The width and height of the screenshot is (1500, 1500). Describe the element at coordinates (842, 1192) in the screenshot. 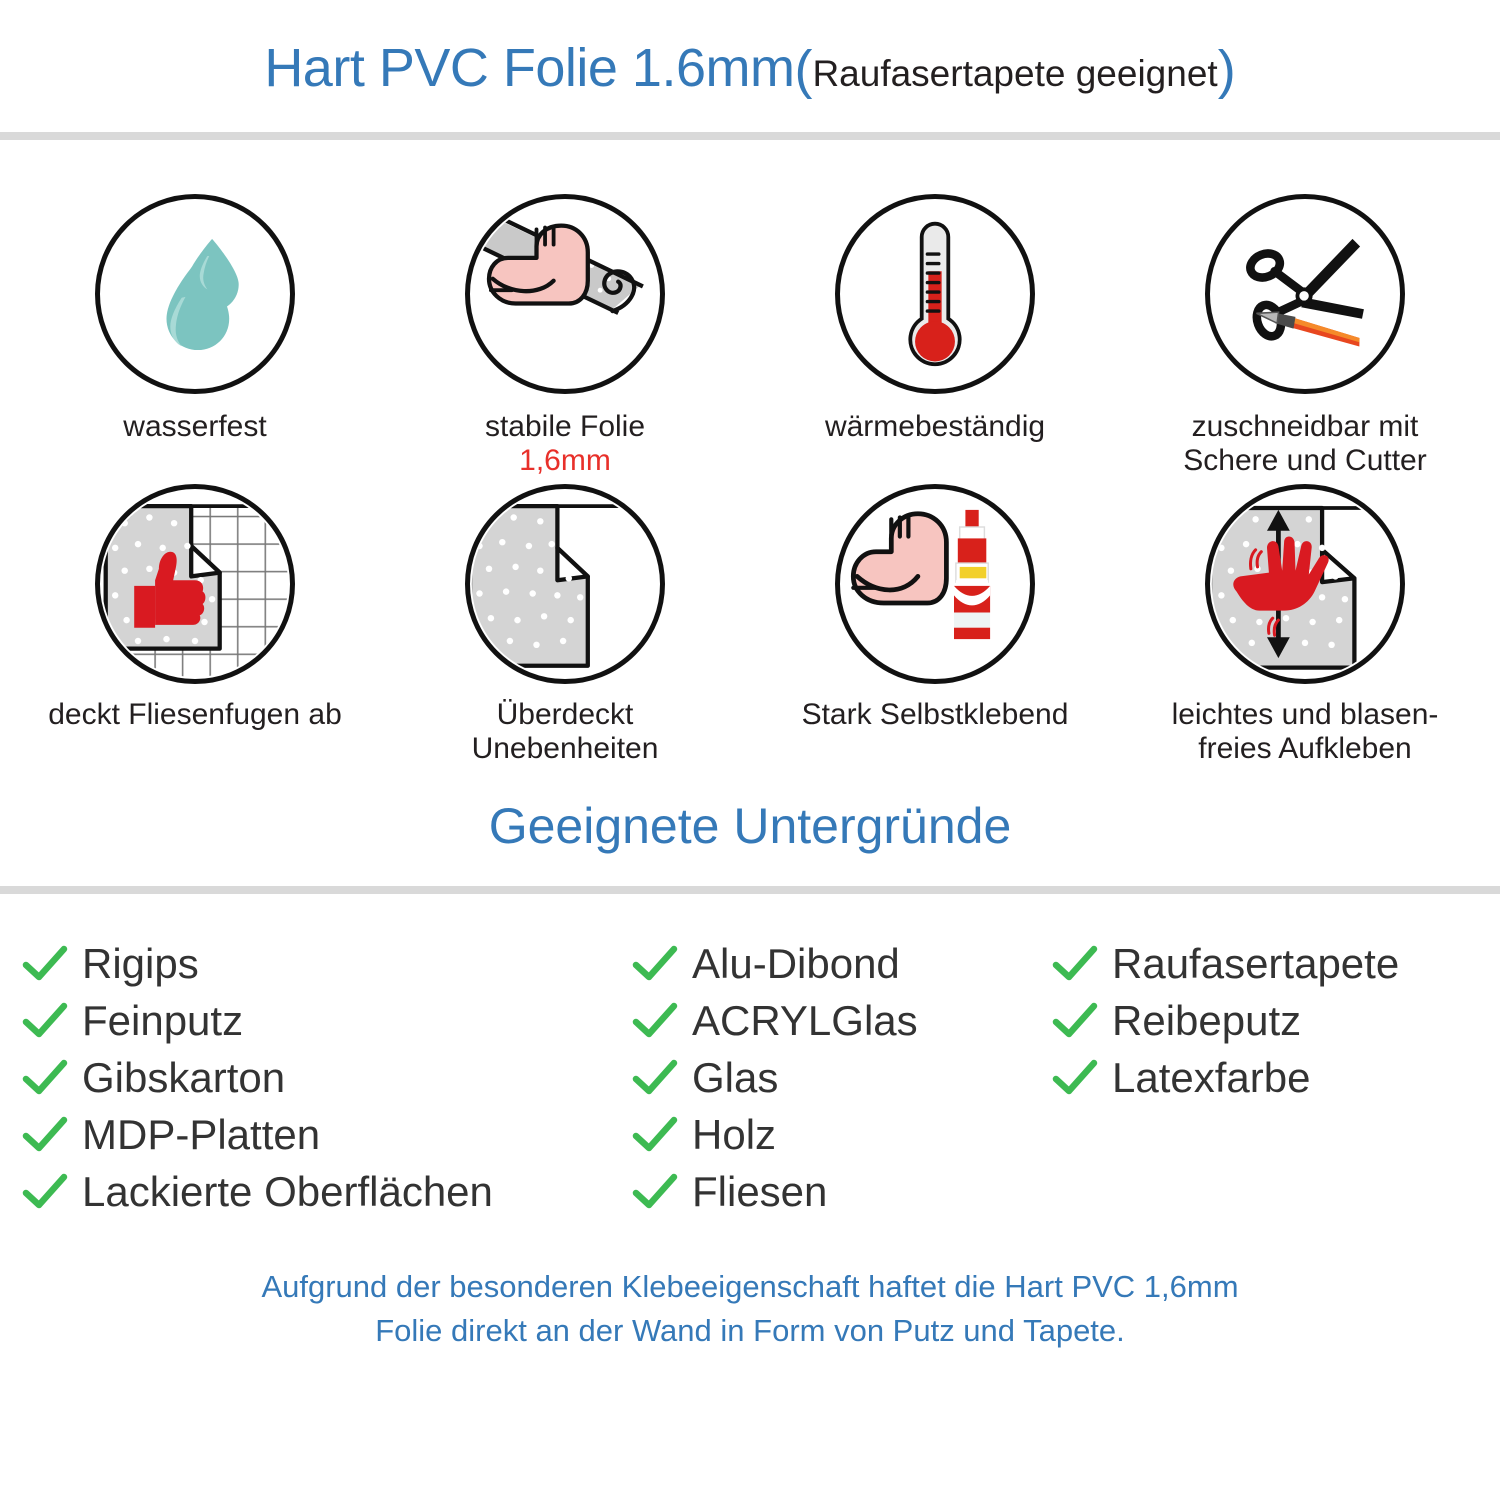

I see `list-item: Fliesen` at that location.